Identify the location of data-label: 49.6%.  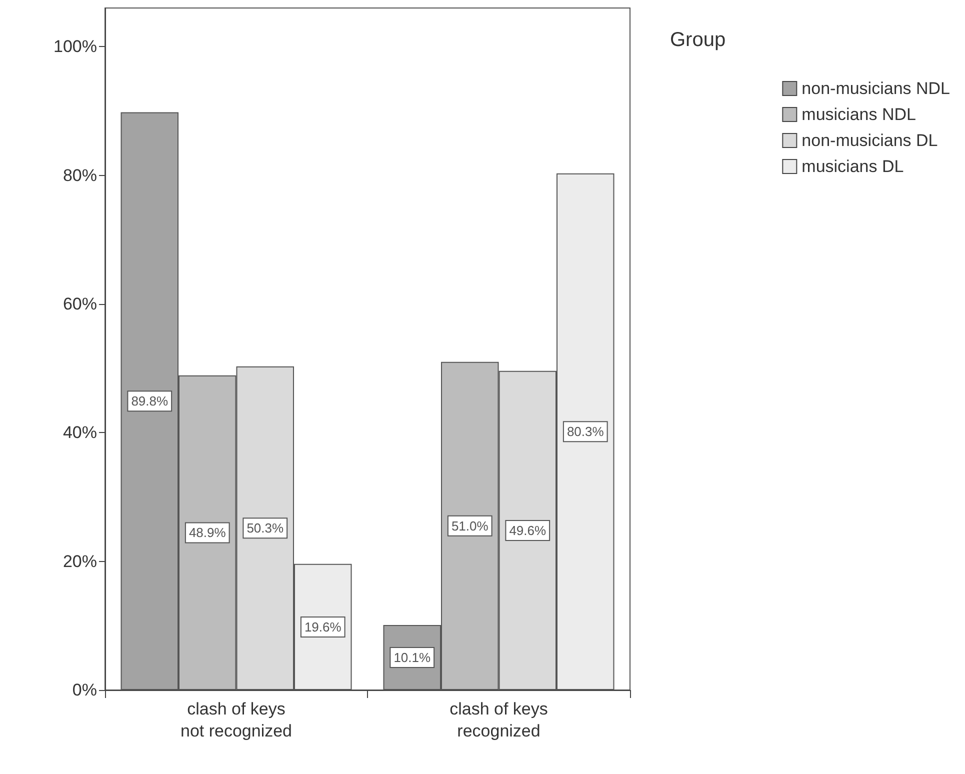
(527, 530).